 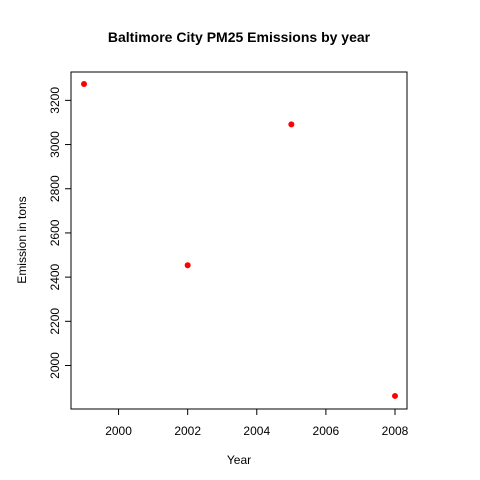 I want to click on x-tick-label: 2002, so click(x=187, y=431).